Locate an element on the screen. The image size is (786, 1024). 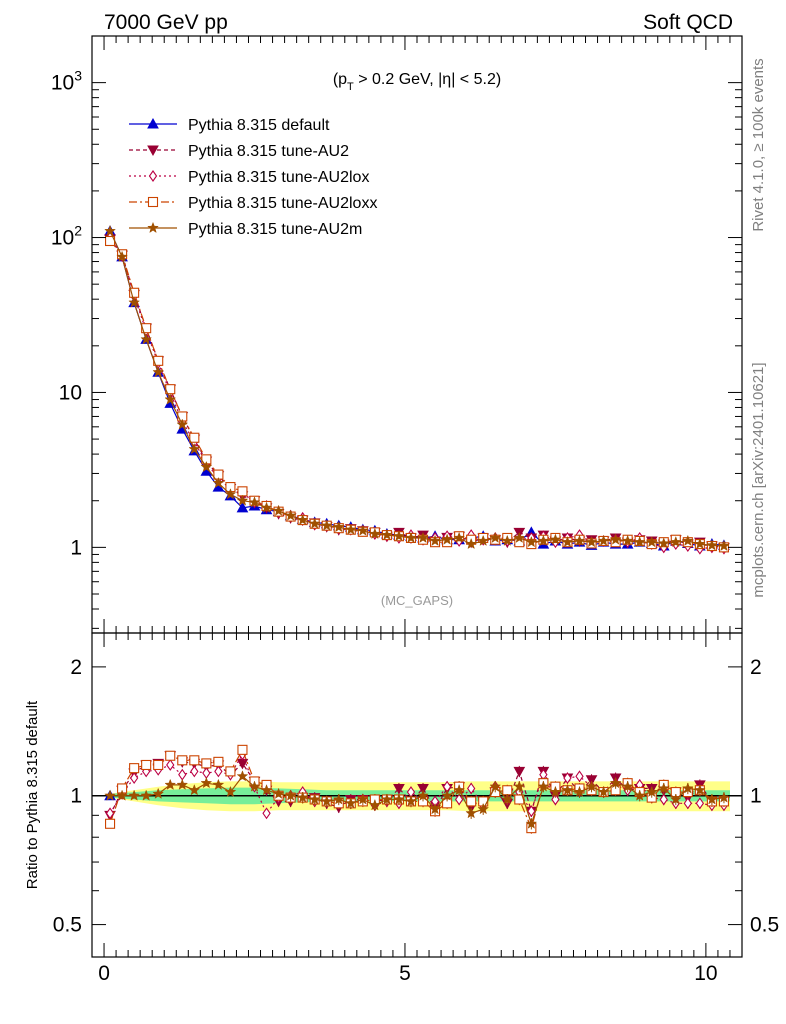
y-tick-label: 0.5 is located at coordinates (67, 925).